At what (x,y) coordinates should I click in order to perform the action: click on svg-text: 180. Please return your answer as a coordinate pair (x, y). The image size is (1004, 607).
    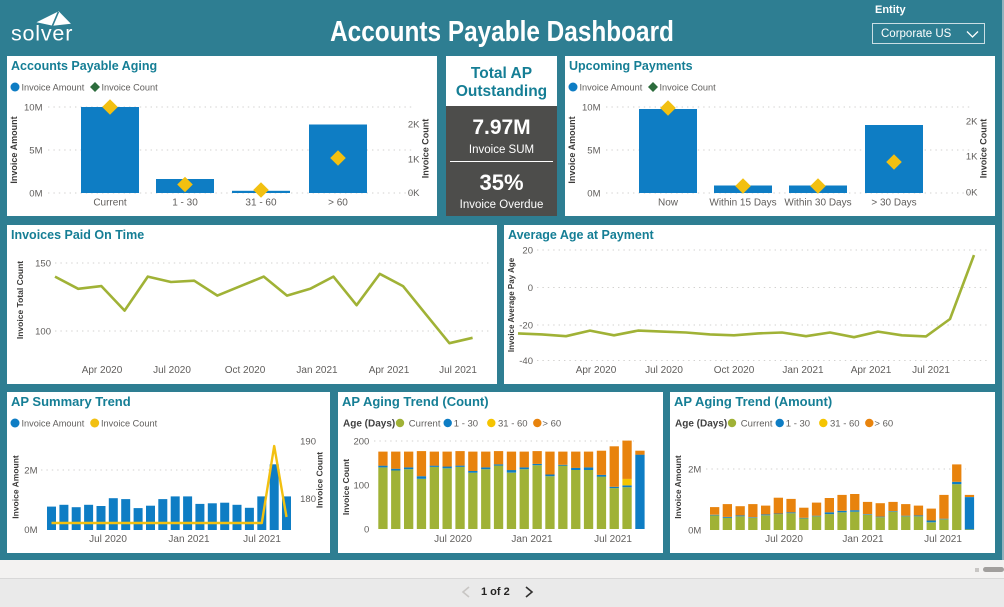
    Looking at the image, I should click on (308, 499).